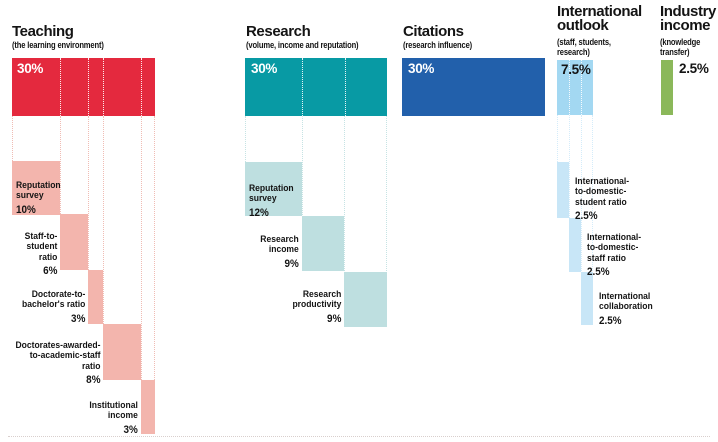 This screenshot has height=442, width=718. I want to click on international-main-pct: 7.5%, so click(576, 69).